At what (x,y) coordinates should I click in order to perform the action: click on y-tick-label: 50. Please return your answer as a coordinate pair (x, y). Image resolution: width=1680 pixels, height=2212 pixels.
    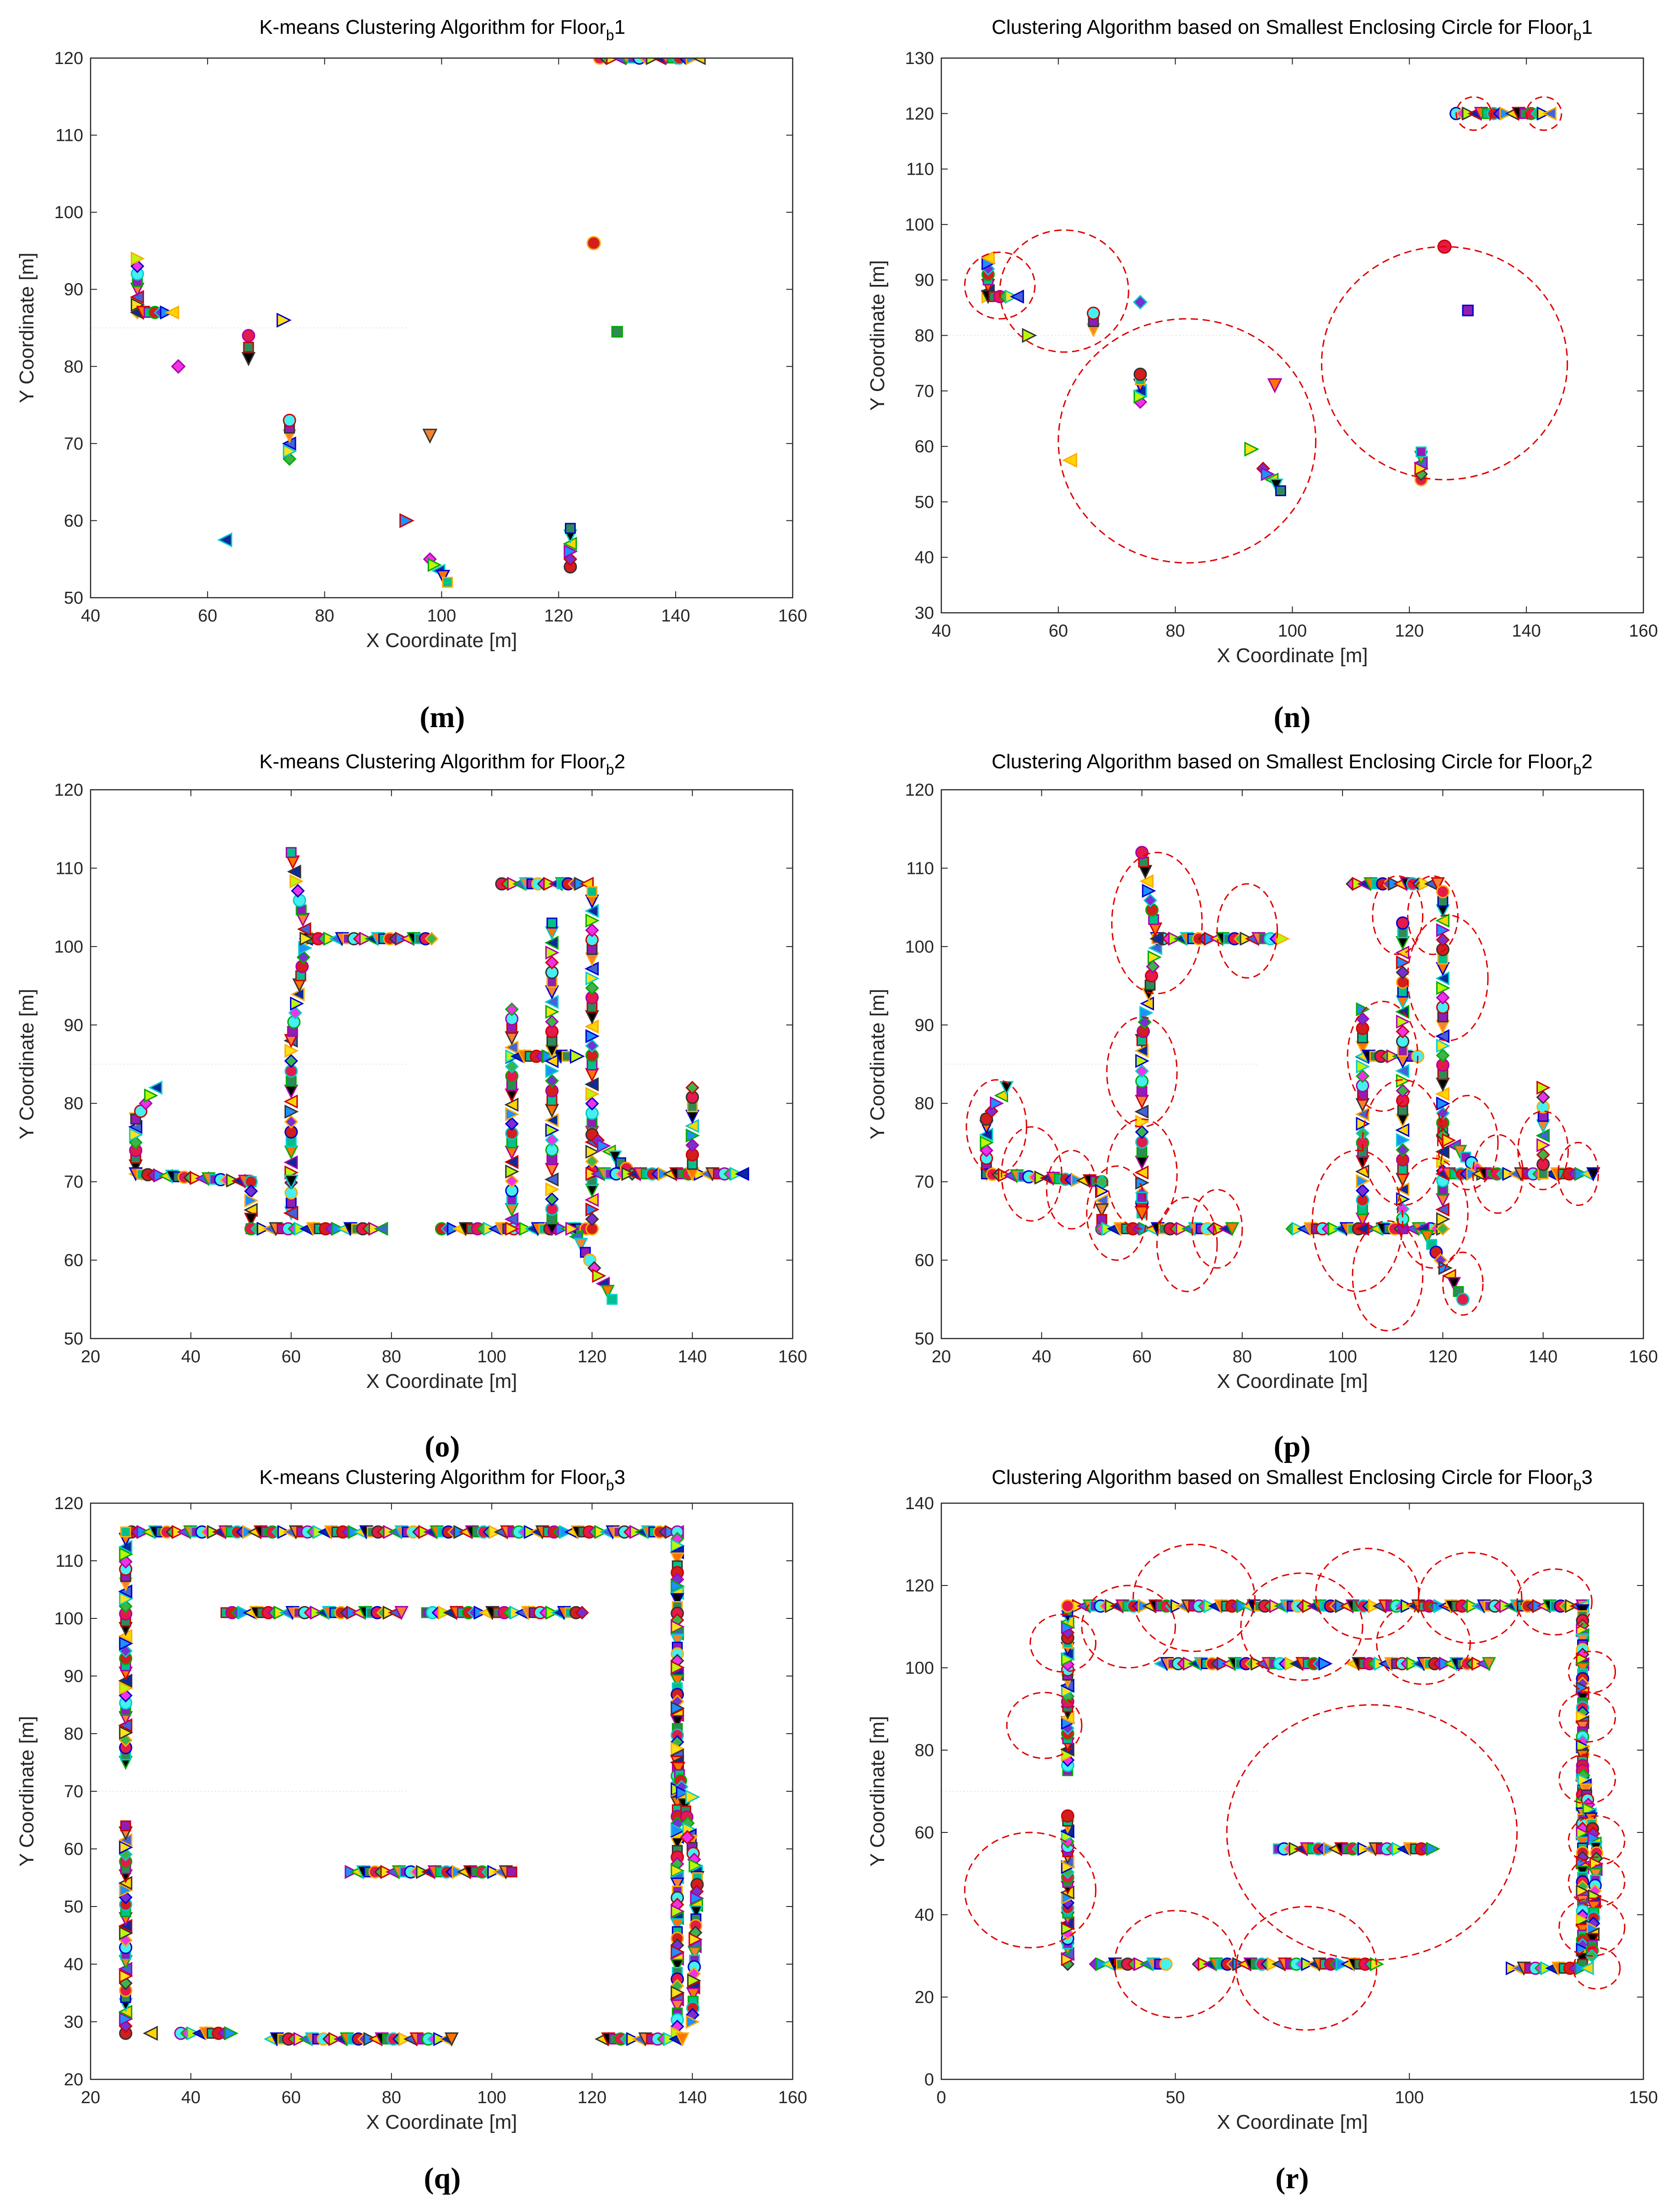
    Looking at the image, I should click on (924, 1339).